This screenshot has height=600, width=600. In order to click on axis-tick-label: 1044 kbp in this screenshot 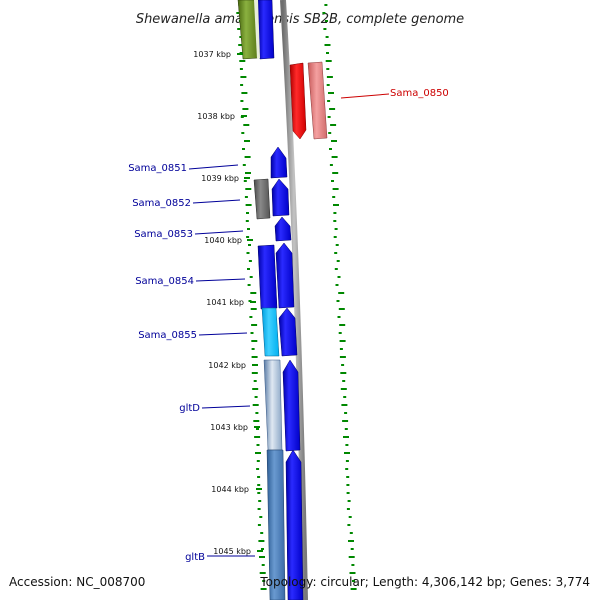, I will do `click(230, 489)`.